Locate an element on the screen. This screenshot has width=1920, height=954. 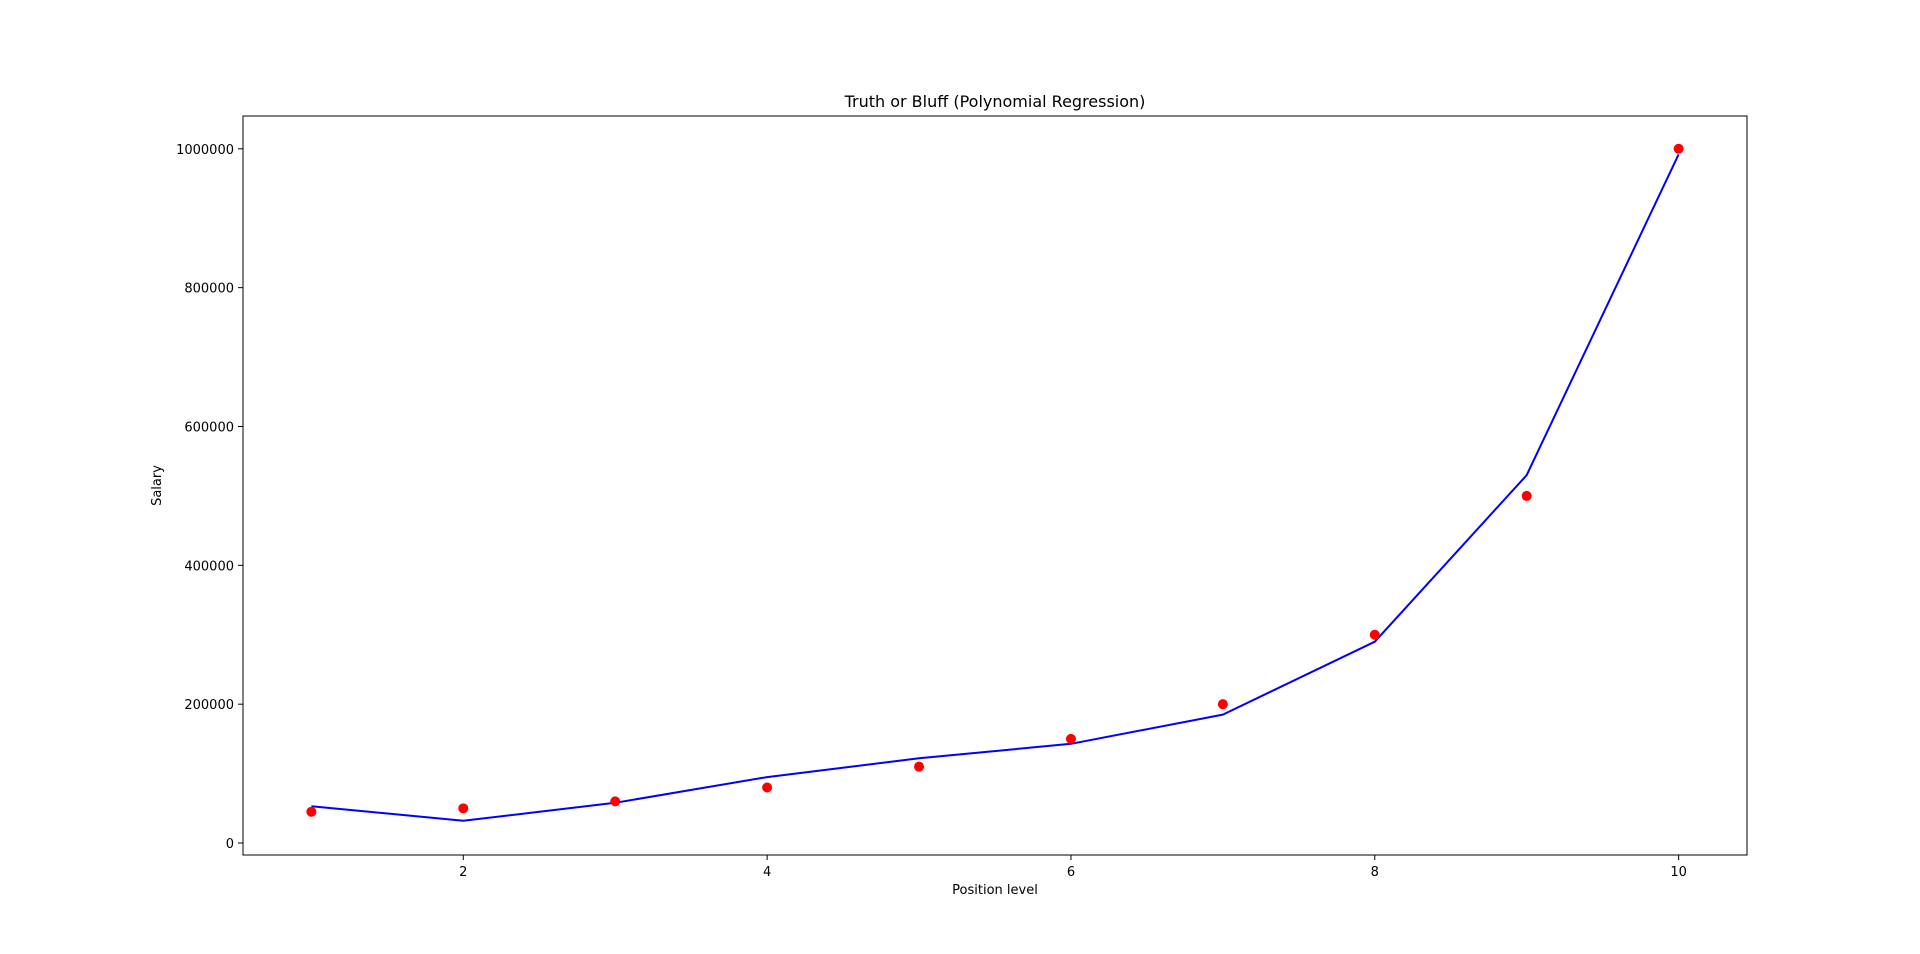
chart-title: Truth or Bluff (Polynomial Regression) is located at coordinates (995, 101).